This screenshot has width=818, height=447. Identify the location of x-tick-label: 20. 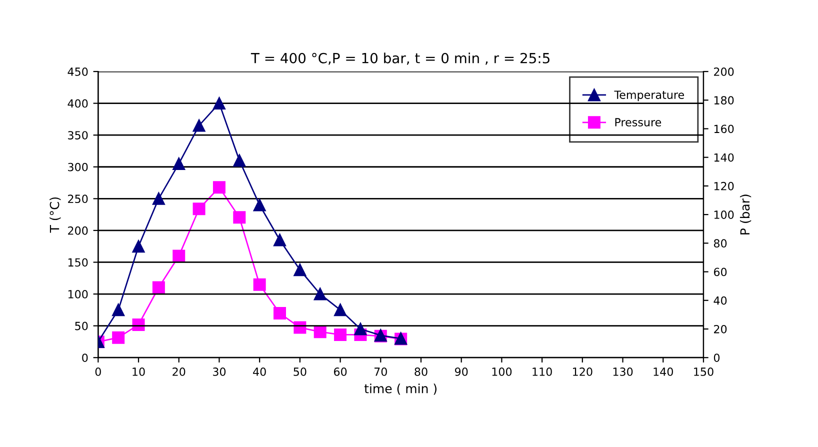
(179, 372).